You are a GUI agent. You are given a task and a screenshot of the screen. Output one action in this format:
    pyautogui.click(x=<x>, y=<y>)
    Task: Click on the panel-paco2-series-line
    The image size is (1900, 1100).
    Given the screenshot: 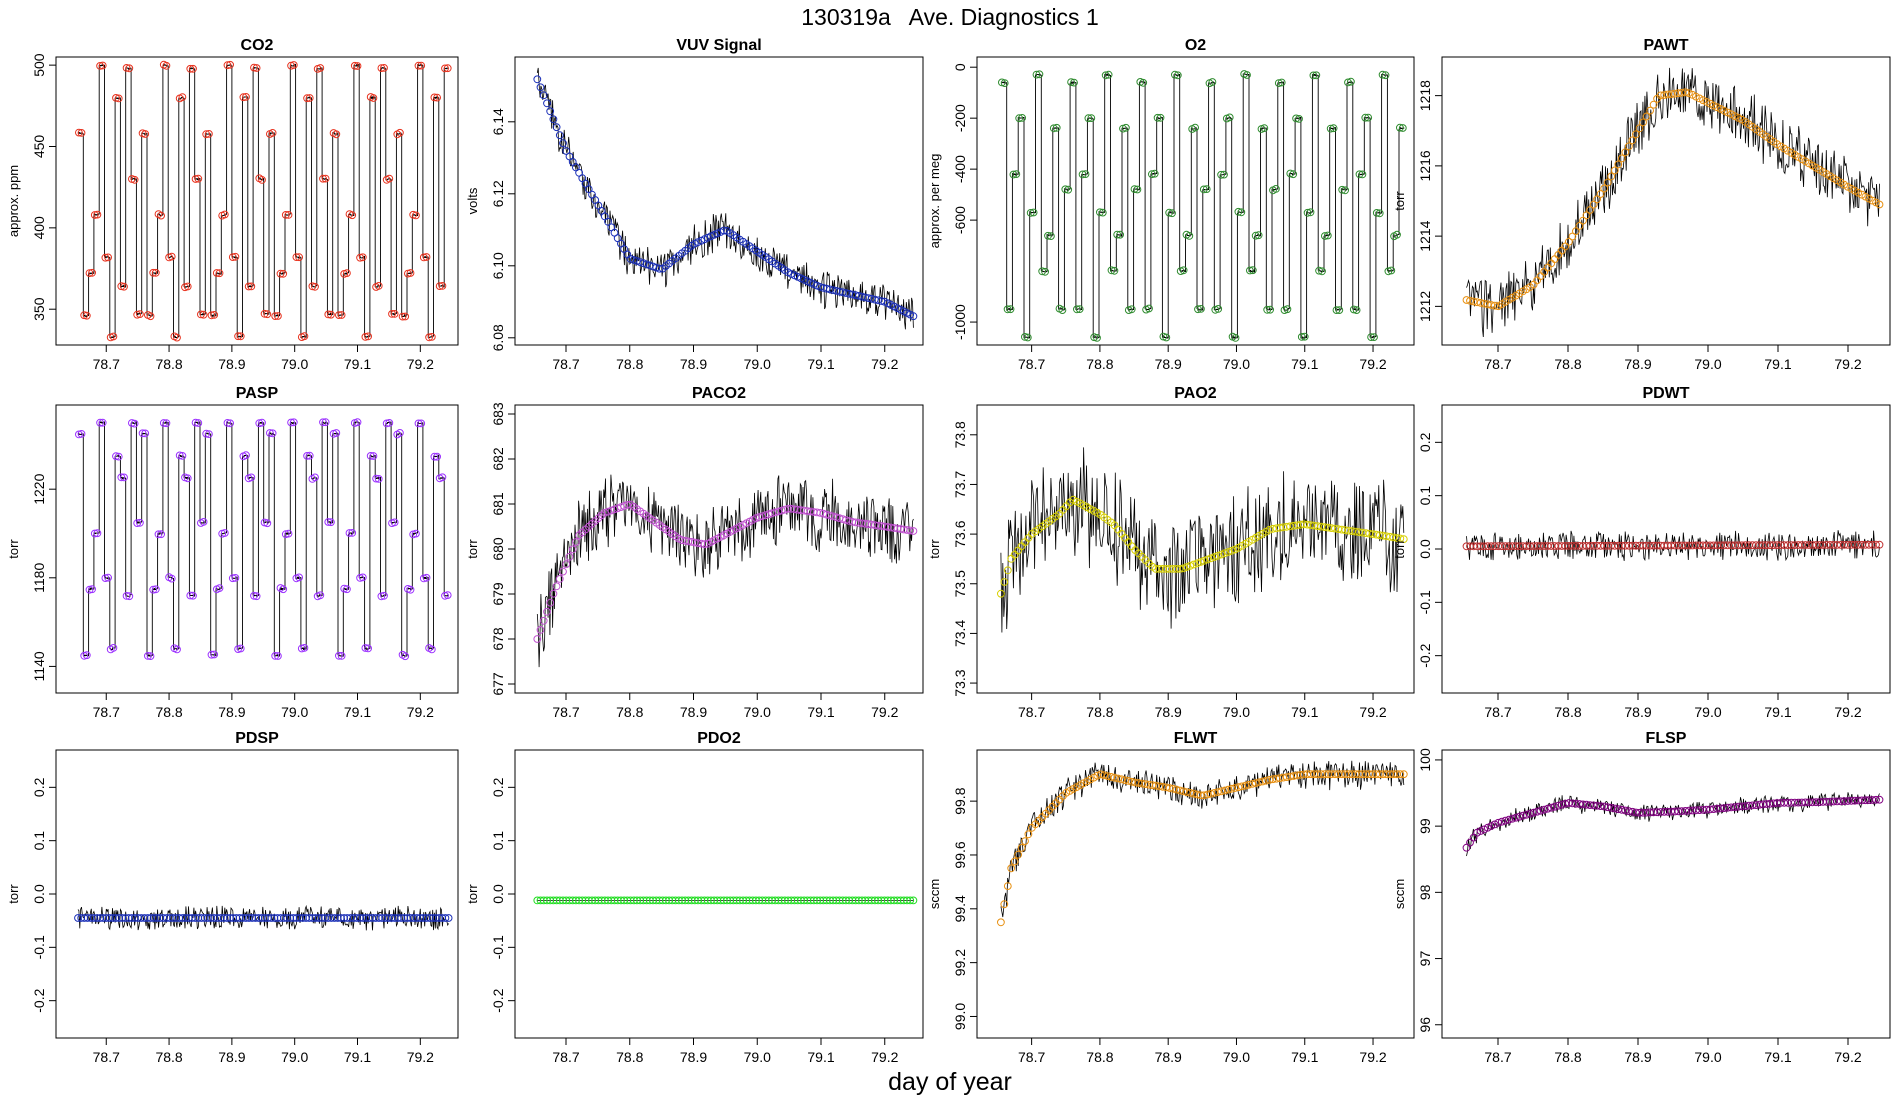 What is the action you would take?
    pyautogui.click(x=725, y=571)
    